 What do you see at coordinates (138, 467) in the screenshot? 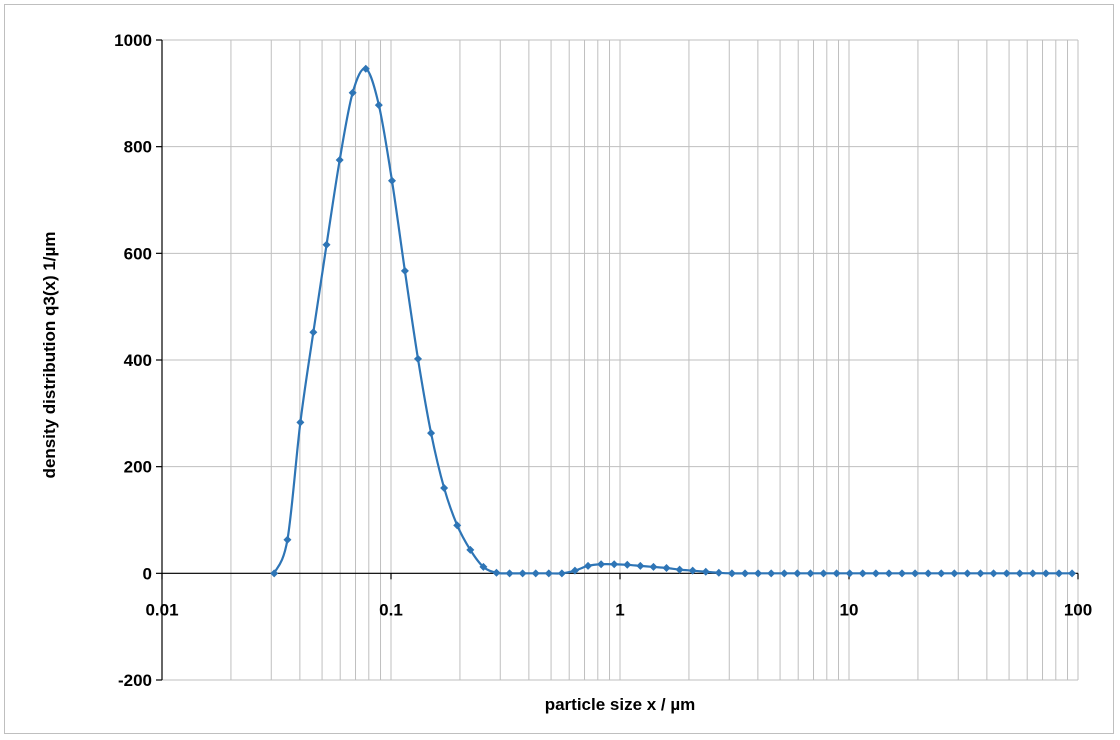
I see `y-tick-label: 200` at bounding box center [138, 467].